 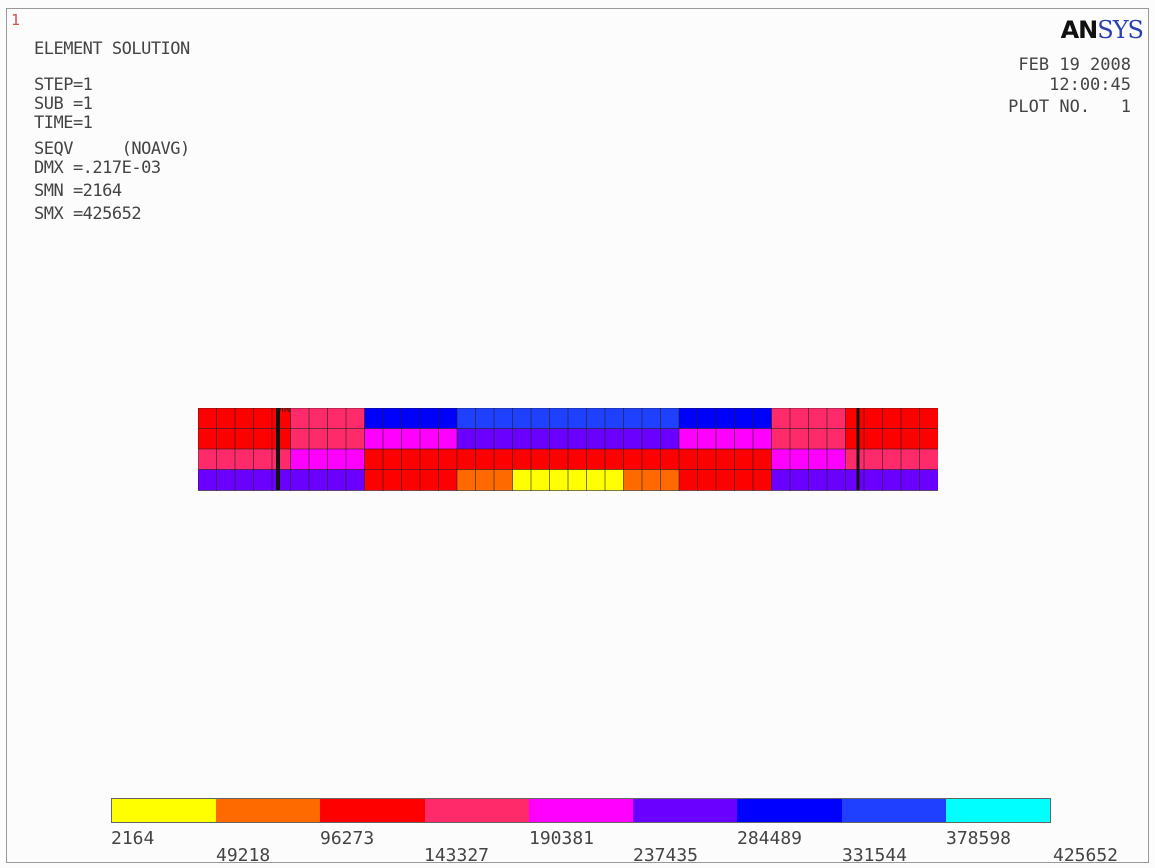 I want to click on legend-label-8: 331544, so click(x=875, y=855).